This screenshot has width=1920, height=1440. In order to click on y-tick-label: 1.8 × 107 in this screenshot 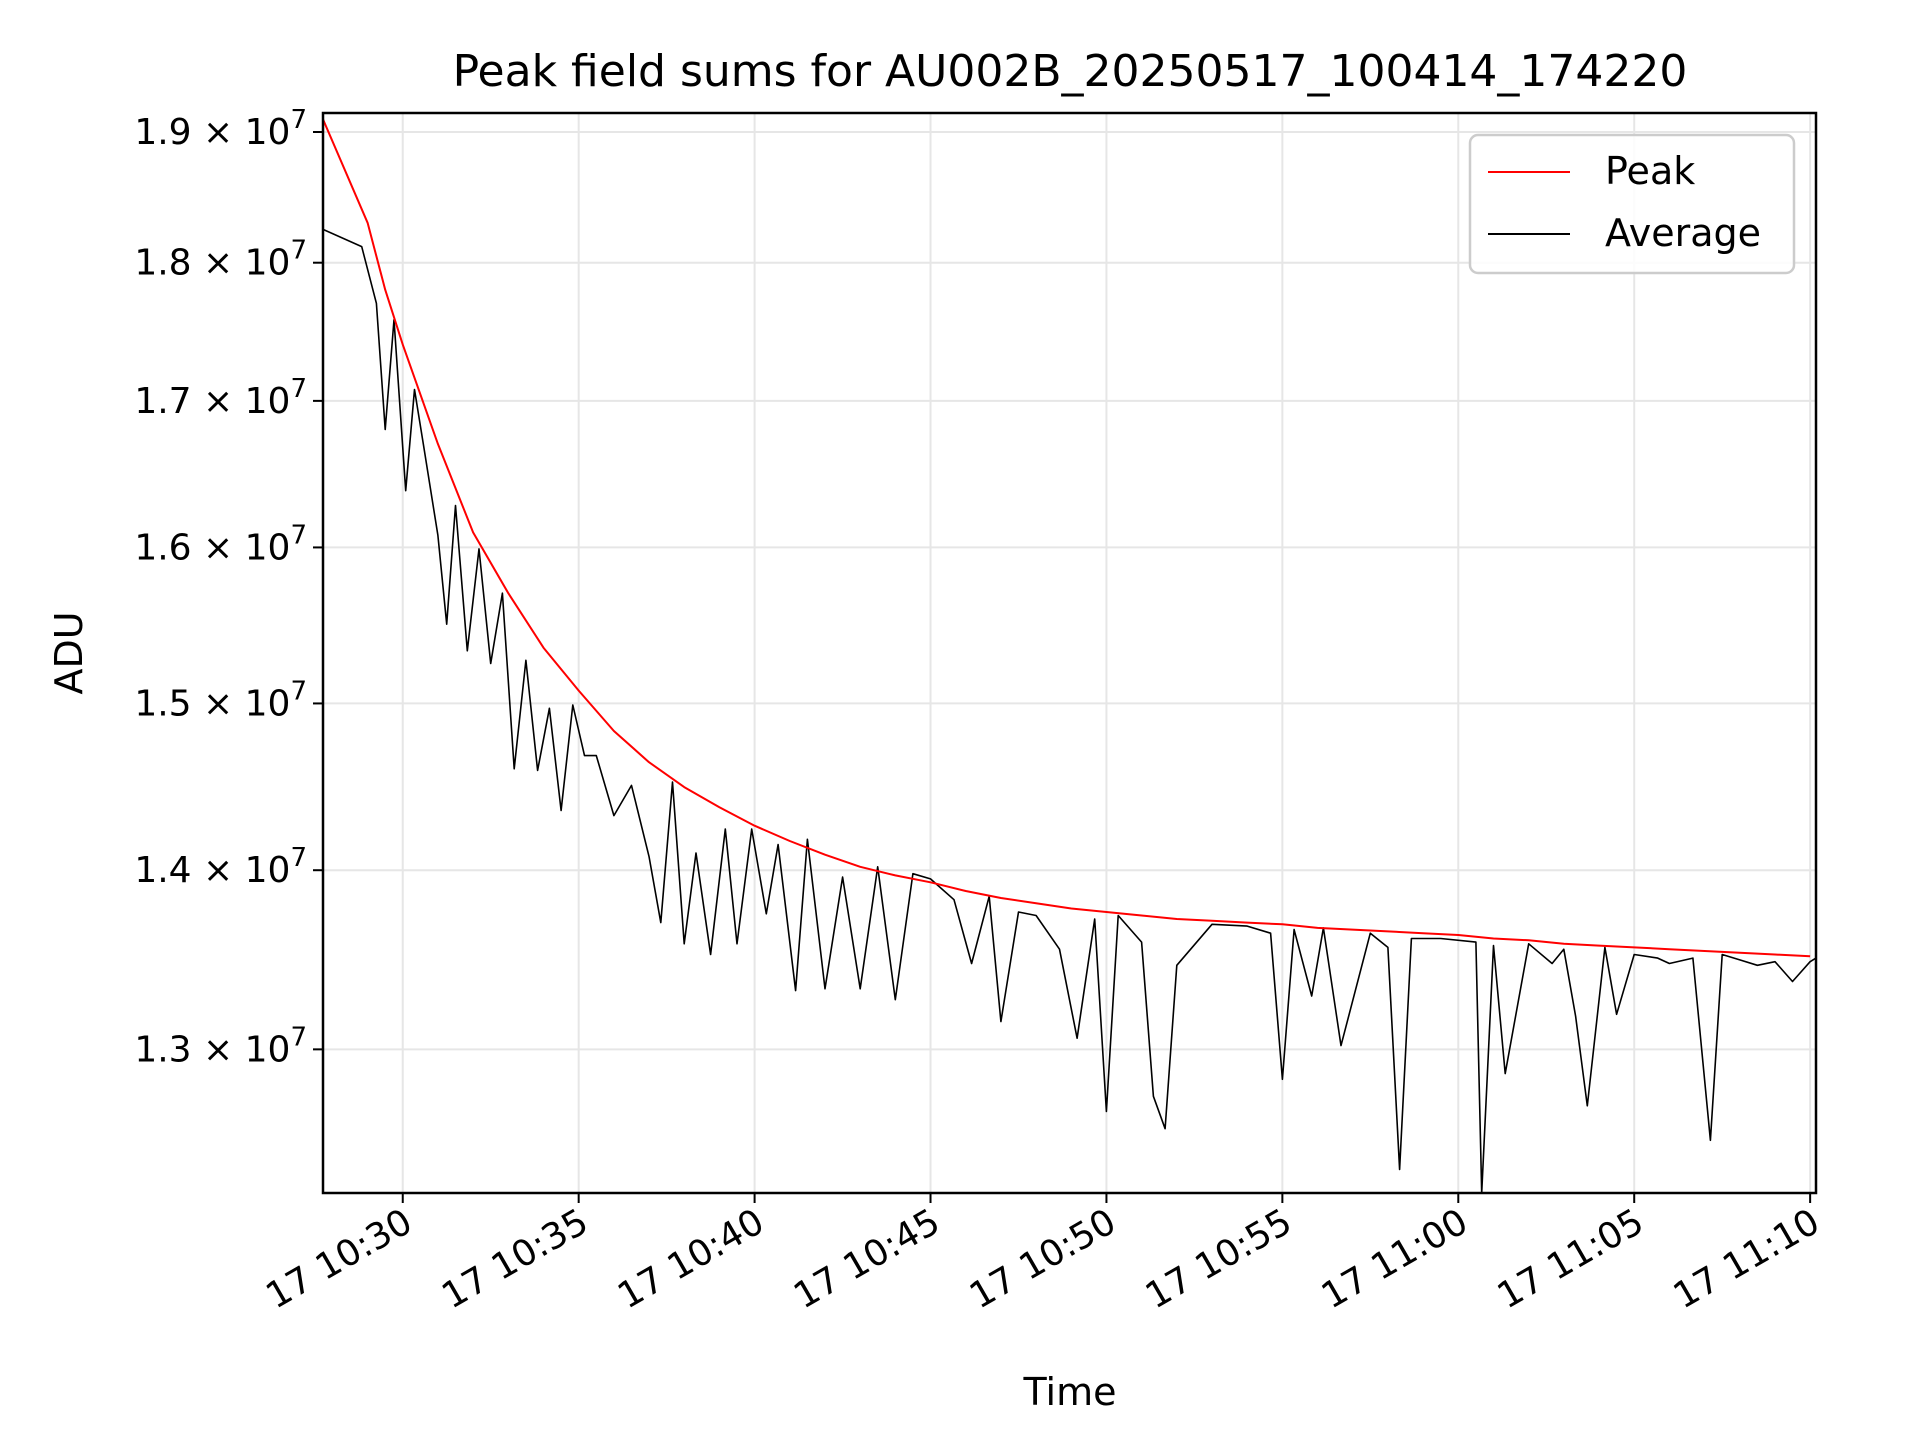, I will do `click(220, 260)`.